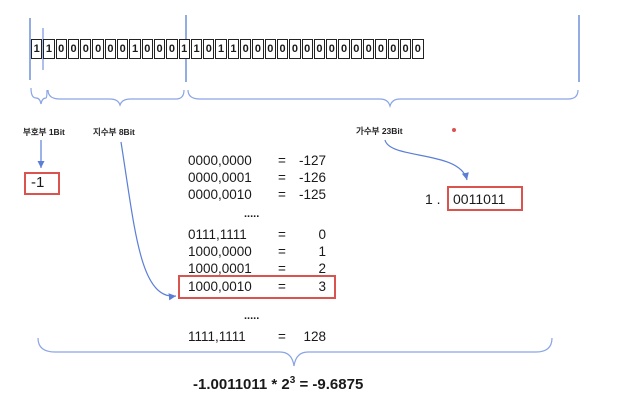  I want to click on table-row: 1111,1111 = 128, so click(257, 336).